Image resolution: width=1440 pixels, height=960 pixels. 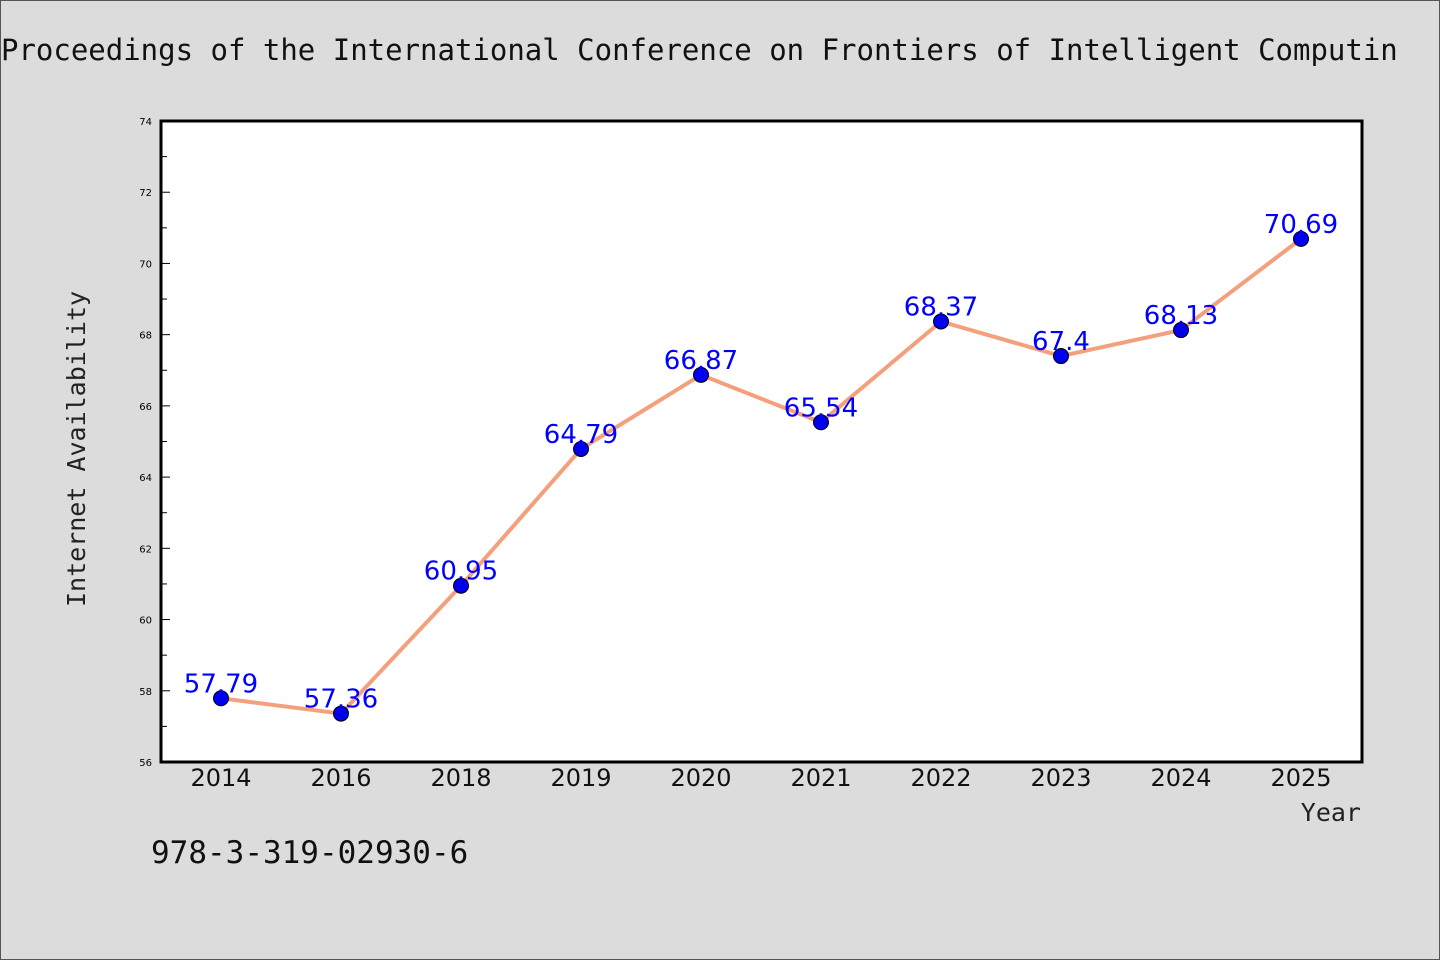 I want to click on x-tick-label: 2022, so click(x=940, y=778).